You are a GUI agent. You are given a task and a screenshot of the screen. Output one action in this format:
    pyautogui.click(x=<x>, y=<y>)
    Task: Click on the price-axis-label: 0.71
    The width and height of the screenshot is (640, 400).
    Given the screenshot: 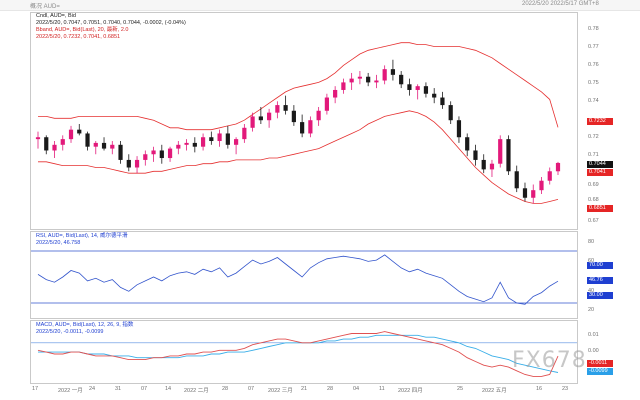 What is the action you would take?
    pyautogui.click(x=593, y=155)
    